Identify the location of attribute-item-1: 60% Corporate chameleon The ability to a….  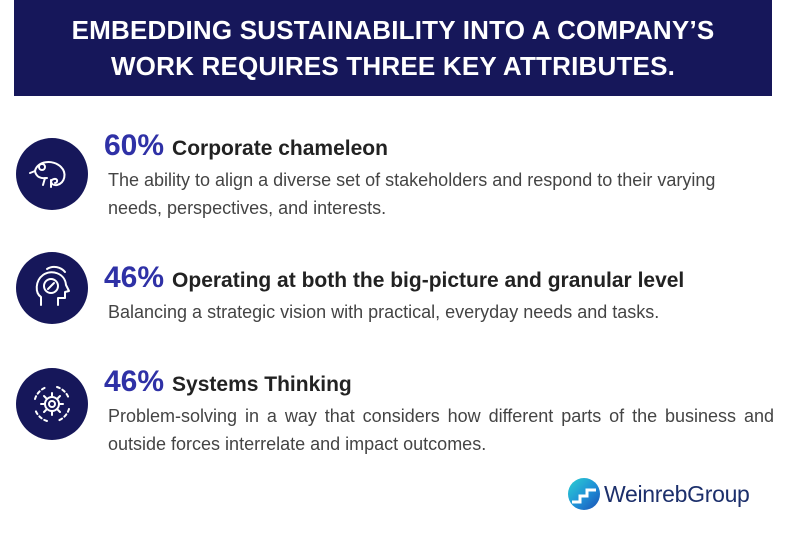
(439, 176).